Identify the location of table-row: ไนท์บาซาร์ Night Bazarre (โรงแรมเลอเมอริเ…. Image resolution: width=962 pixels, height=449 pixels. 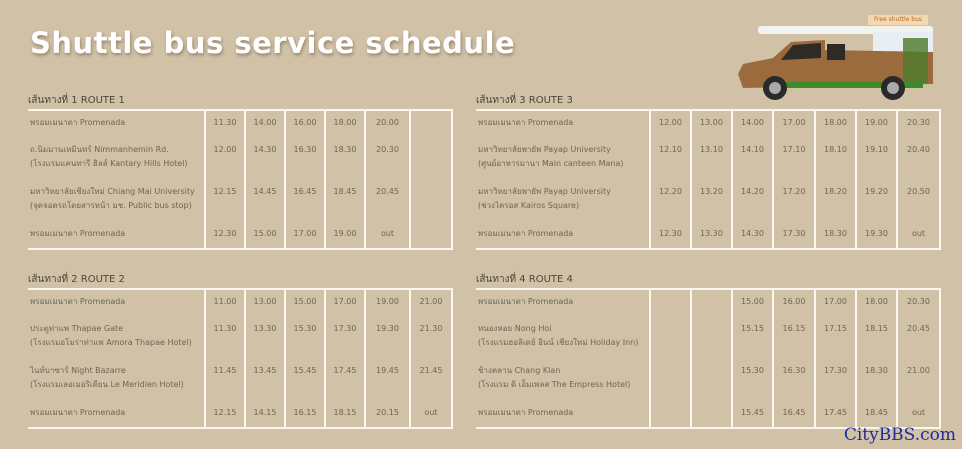
(240, 380).